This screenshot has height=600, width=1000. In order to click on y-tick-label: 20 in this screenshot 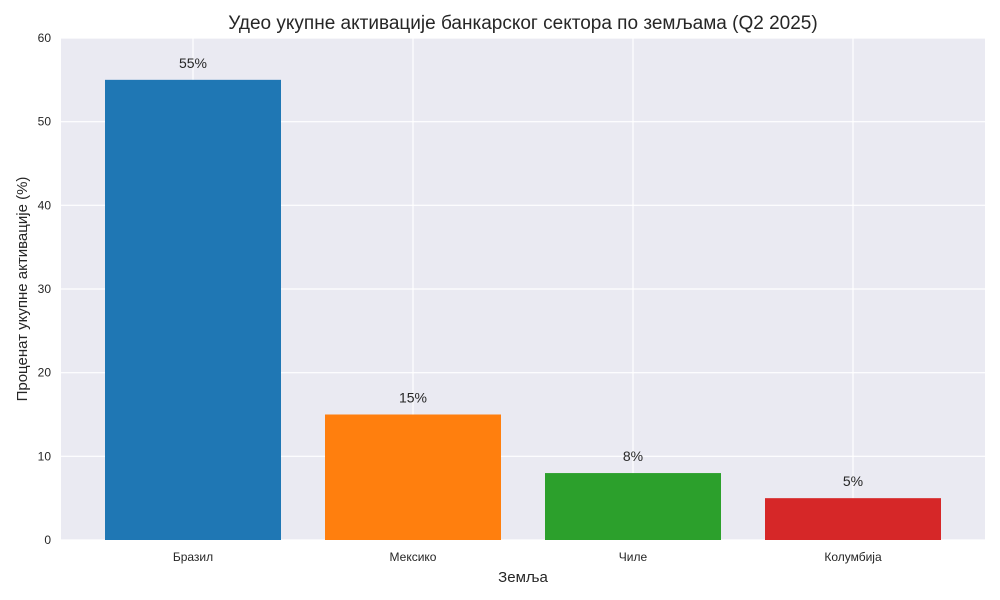, I will do `click(45, 373)`.